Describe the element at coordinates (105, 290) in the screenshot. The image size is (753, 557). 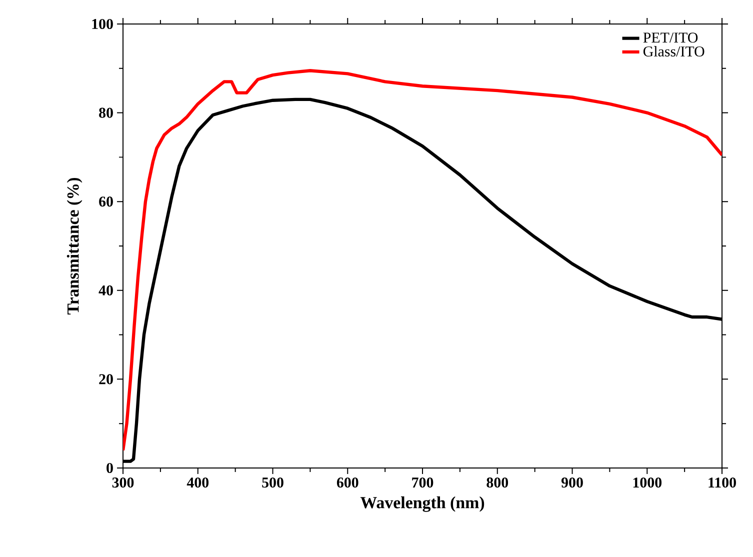
I see `y-tick-label: 40` at that location.